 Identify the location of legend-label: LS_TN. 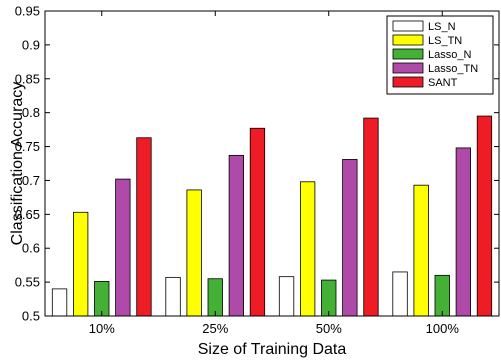
(445, 41).